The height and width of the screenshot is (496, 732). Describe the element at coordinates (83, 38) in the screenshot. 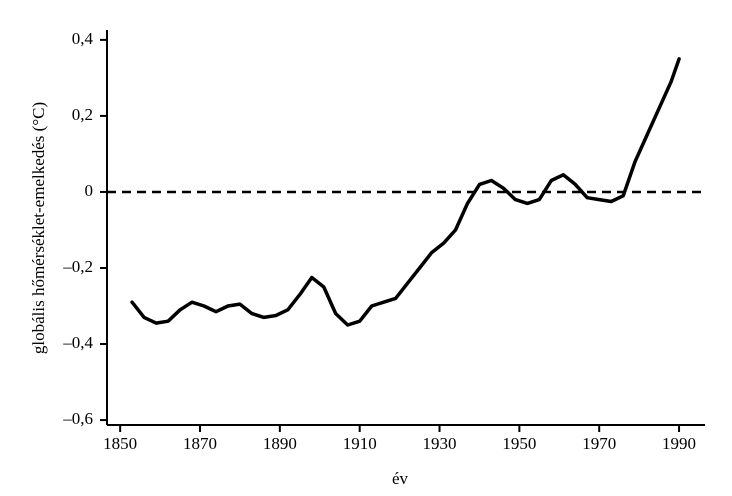

I see `y-tick-label: 0,4` at that location.